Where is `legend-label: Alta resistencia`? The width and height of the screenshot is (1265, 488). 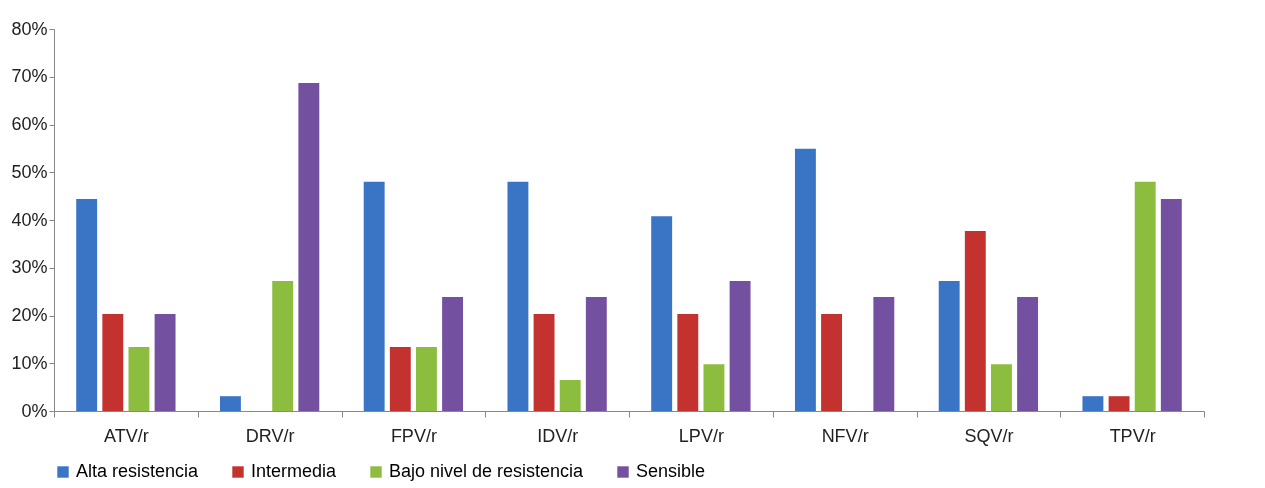
legend-label: Alta resistencia is located at coordinates (138, 471).